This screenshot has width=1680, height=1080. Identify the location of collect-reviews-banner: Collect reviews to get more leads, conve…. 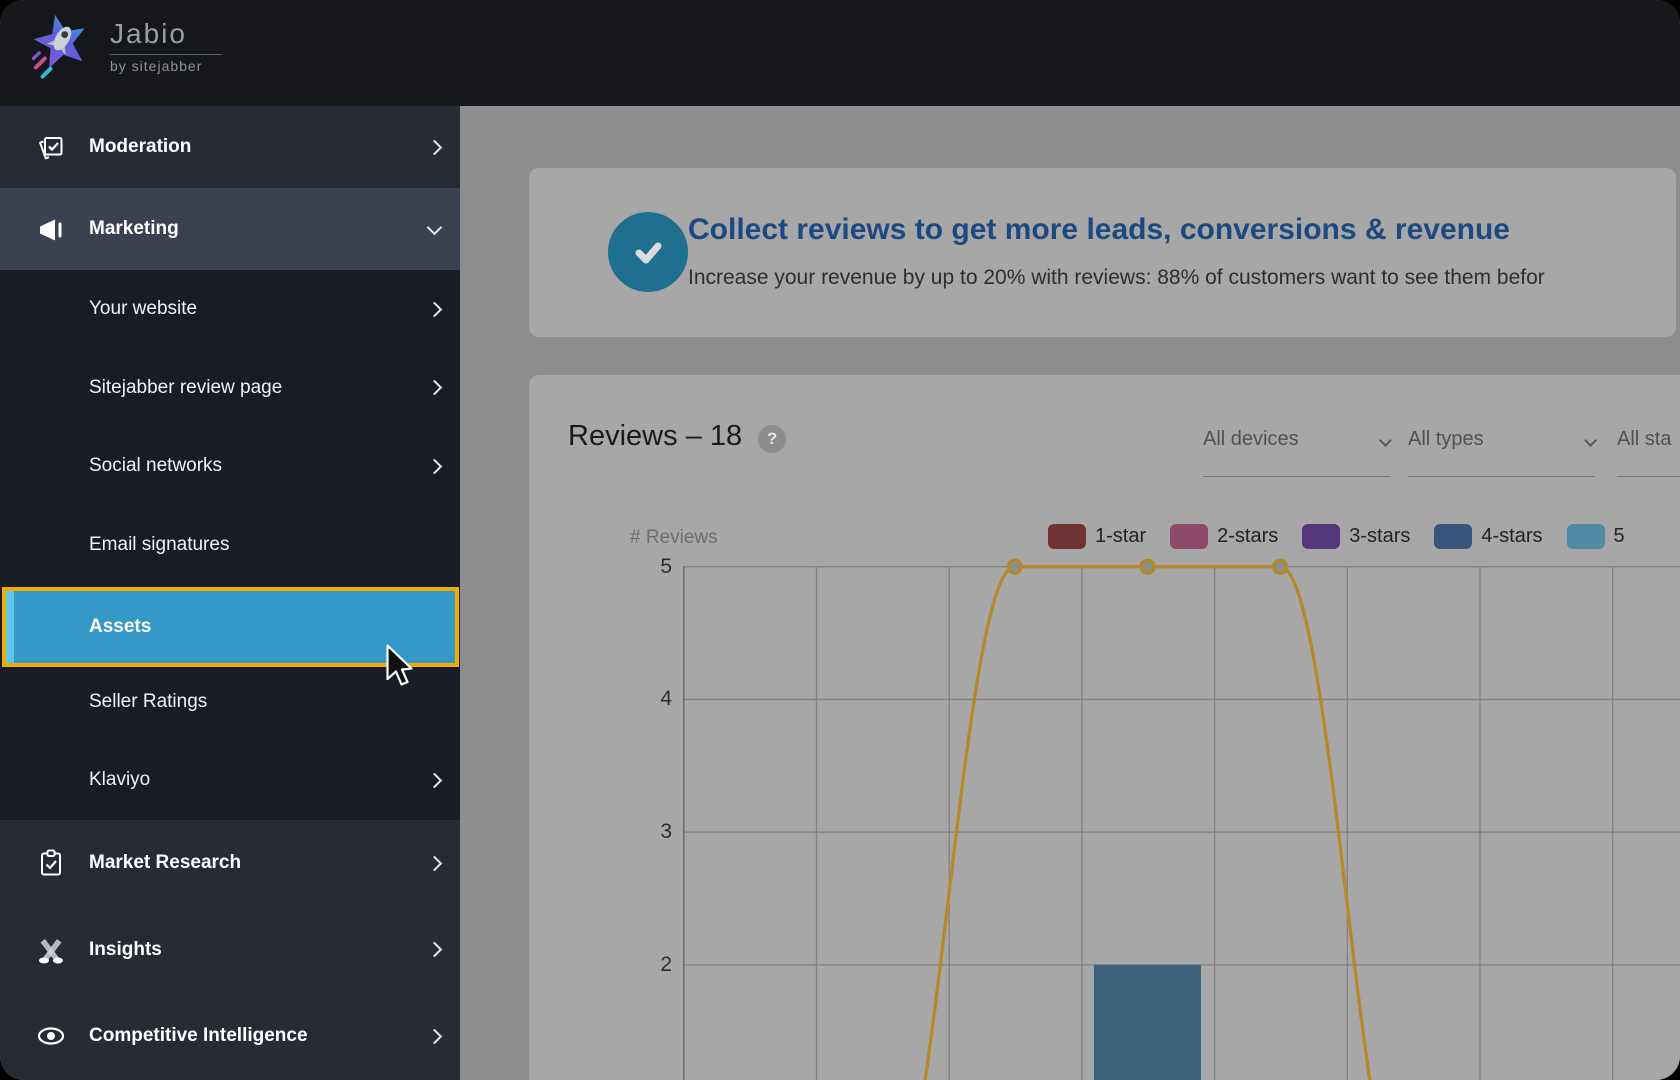
(1102, 252).